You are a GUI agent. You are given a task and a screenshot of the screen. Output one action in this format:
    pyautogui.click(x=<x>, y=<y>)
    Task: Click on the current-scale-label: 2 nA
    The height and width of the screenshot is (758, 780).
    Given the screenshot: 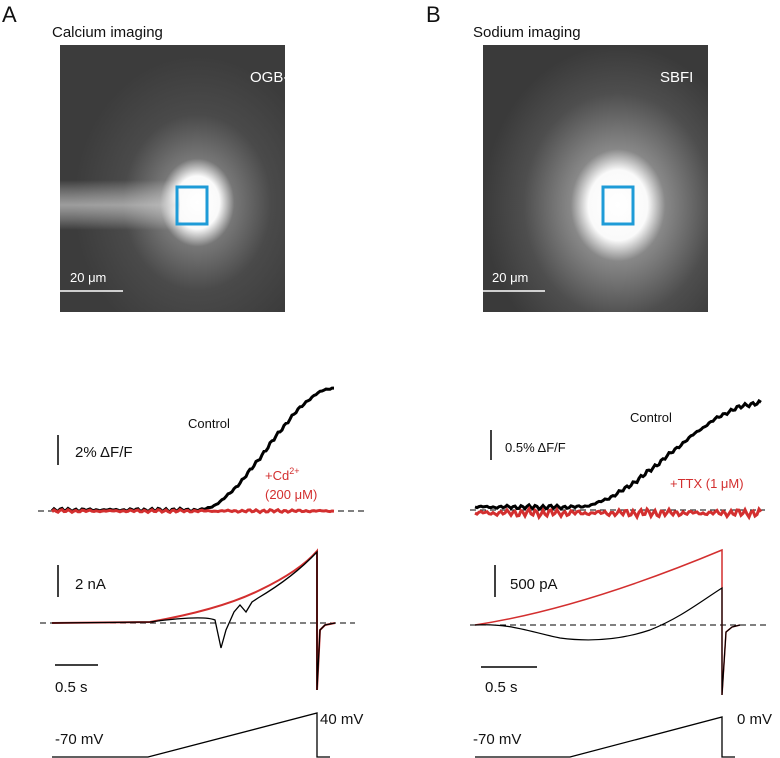 What is the action you would take?
    pyautogui.click(x=90, y=584)
    